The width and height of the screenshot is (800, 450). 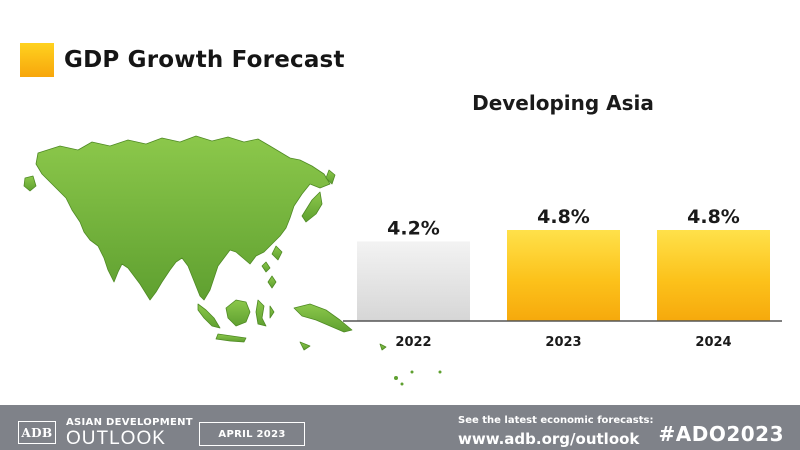 What do you see at coordinates (37, 432) in the screenshot?
I see `adb-logo: ADB` at bounding box center [37, 432].